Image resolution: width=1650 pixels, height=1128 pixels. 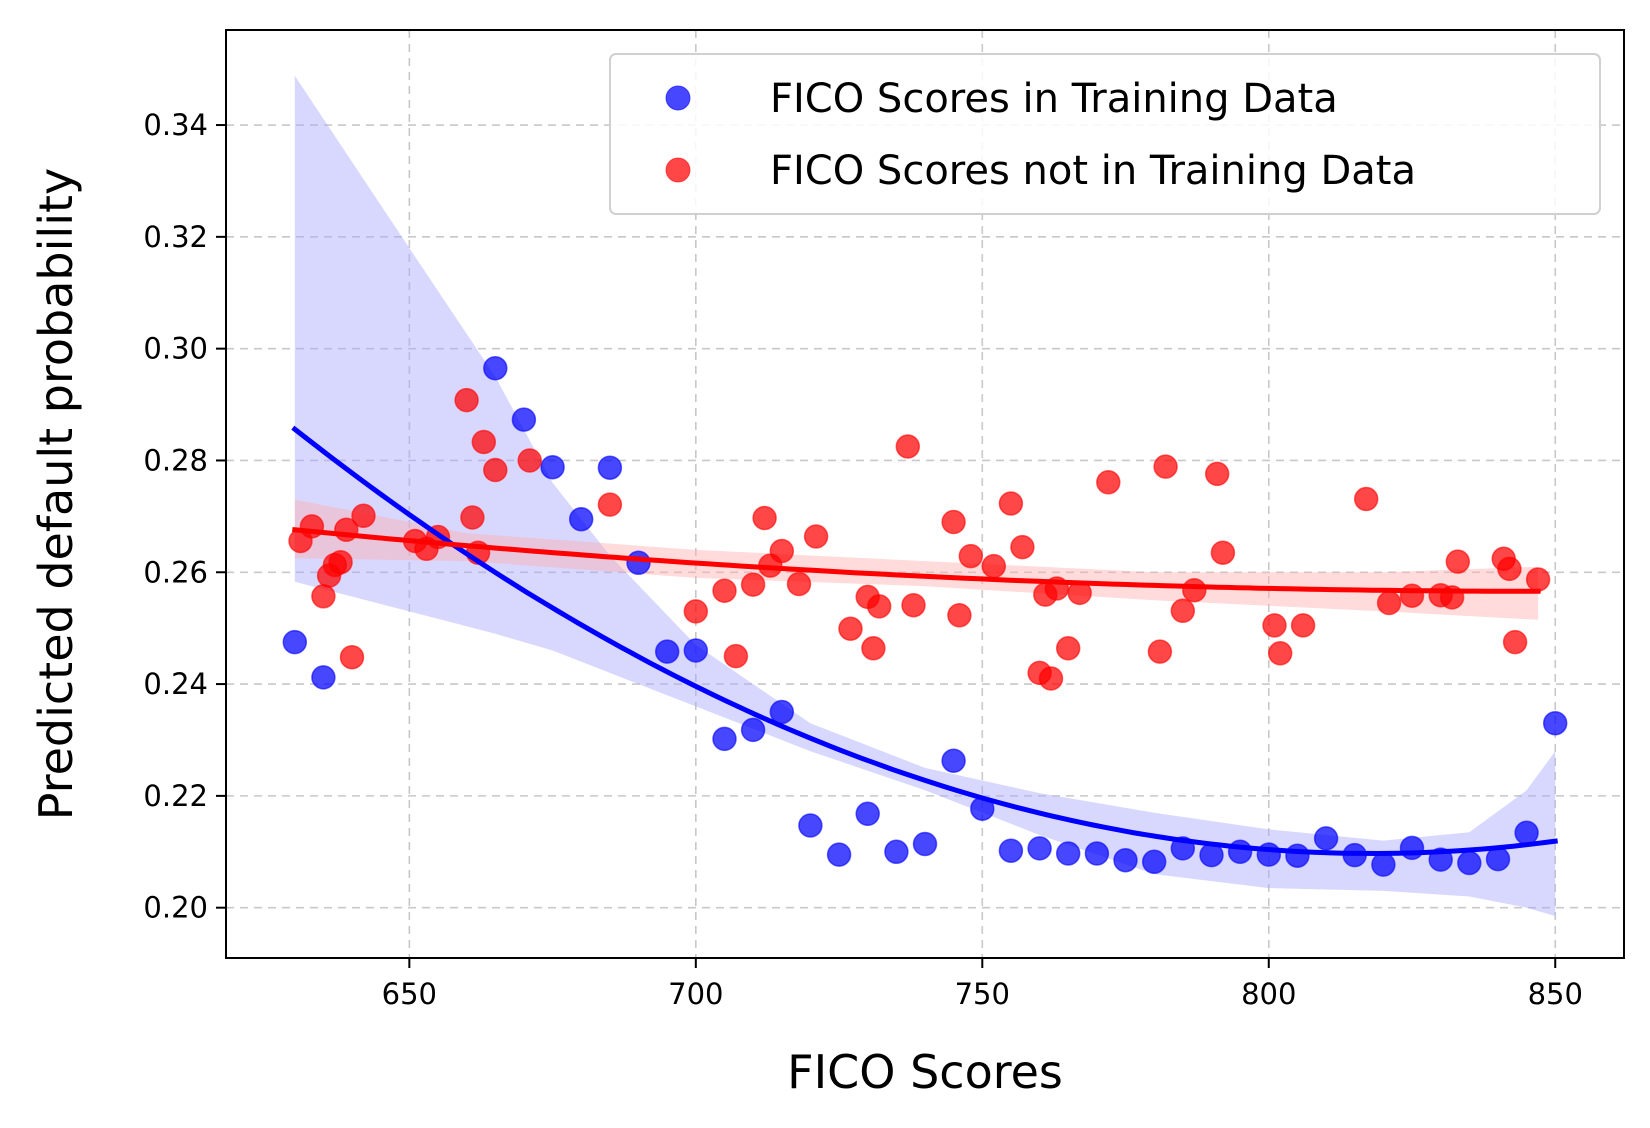 What do you see at coordinates (925, 1072) in the screenshot?
I see `x-axis-label: FICO Scores` at bounding box center [925, 1072].